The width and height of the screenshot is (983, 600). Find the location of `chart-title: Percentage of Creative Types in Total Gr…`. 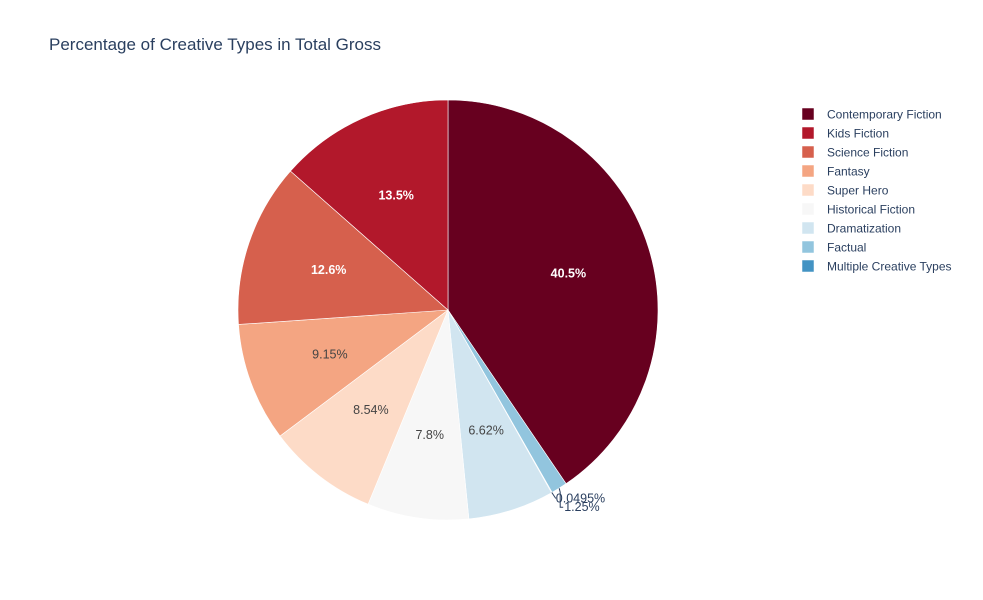

chart-title: Percentage of Creative Types in Total Gr… is located at coordinates (215, 44).